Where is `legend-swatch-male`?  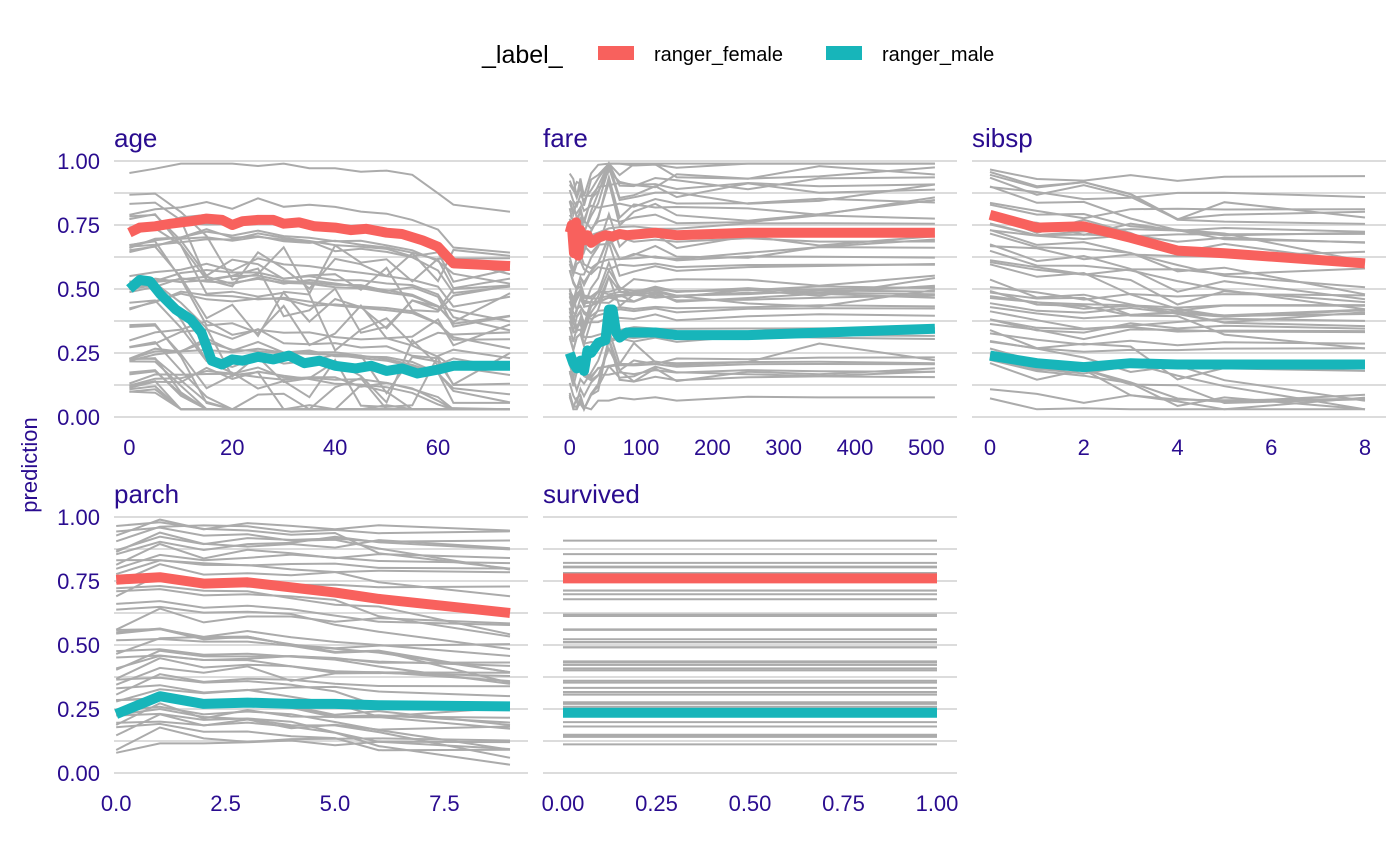 legend-swatch-male is located at coordinates (844, 53).